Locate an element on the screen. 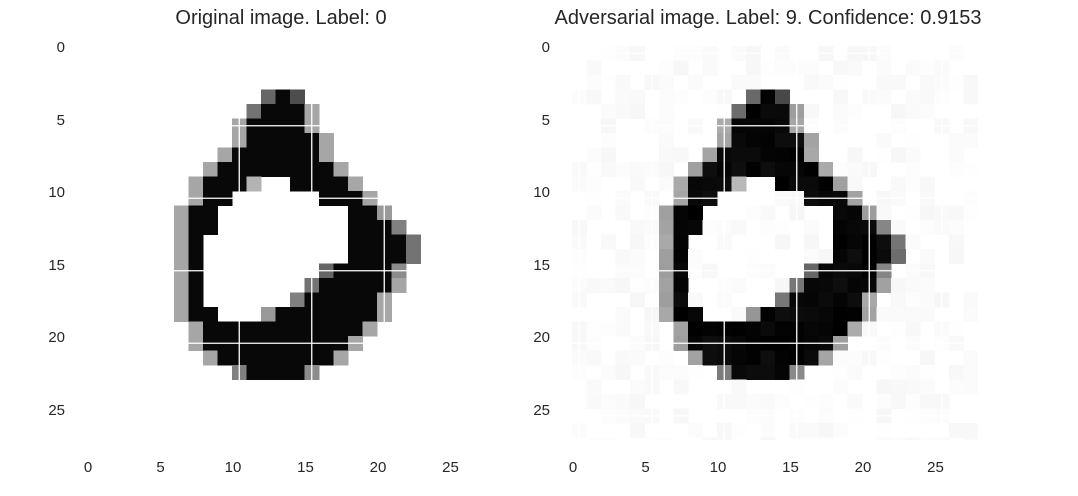 The image size is (1078, 496). y-tick-label: 10 is located at coordinates (541, 192).